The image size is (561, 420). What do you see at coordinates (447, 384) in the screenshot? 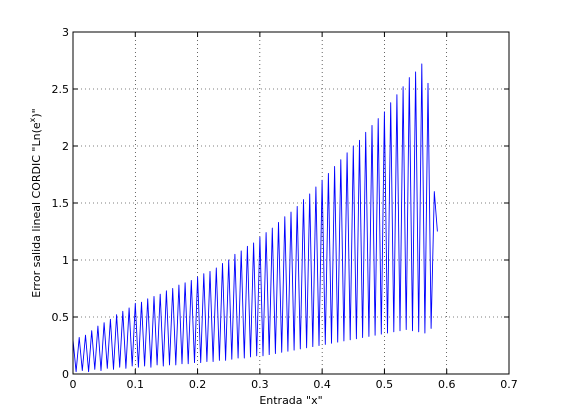
I see `x-tick-label: 0.6` at bounding box center [447, 384].